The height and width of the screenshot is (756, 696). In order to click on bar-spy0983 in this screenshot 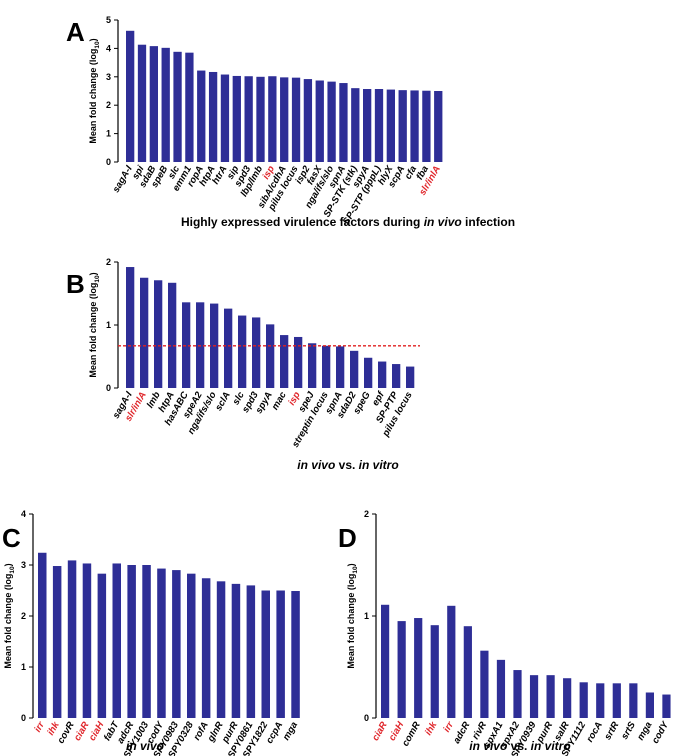, I will do `click(176, 644)`.